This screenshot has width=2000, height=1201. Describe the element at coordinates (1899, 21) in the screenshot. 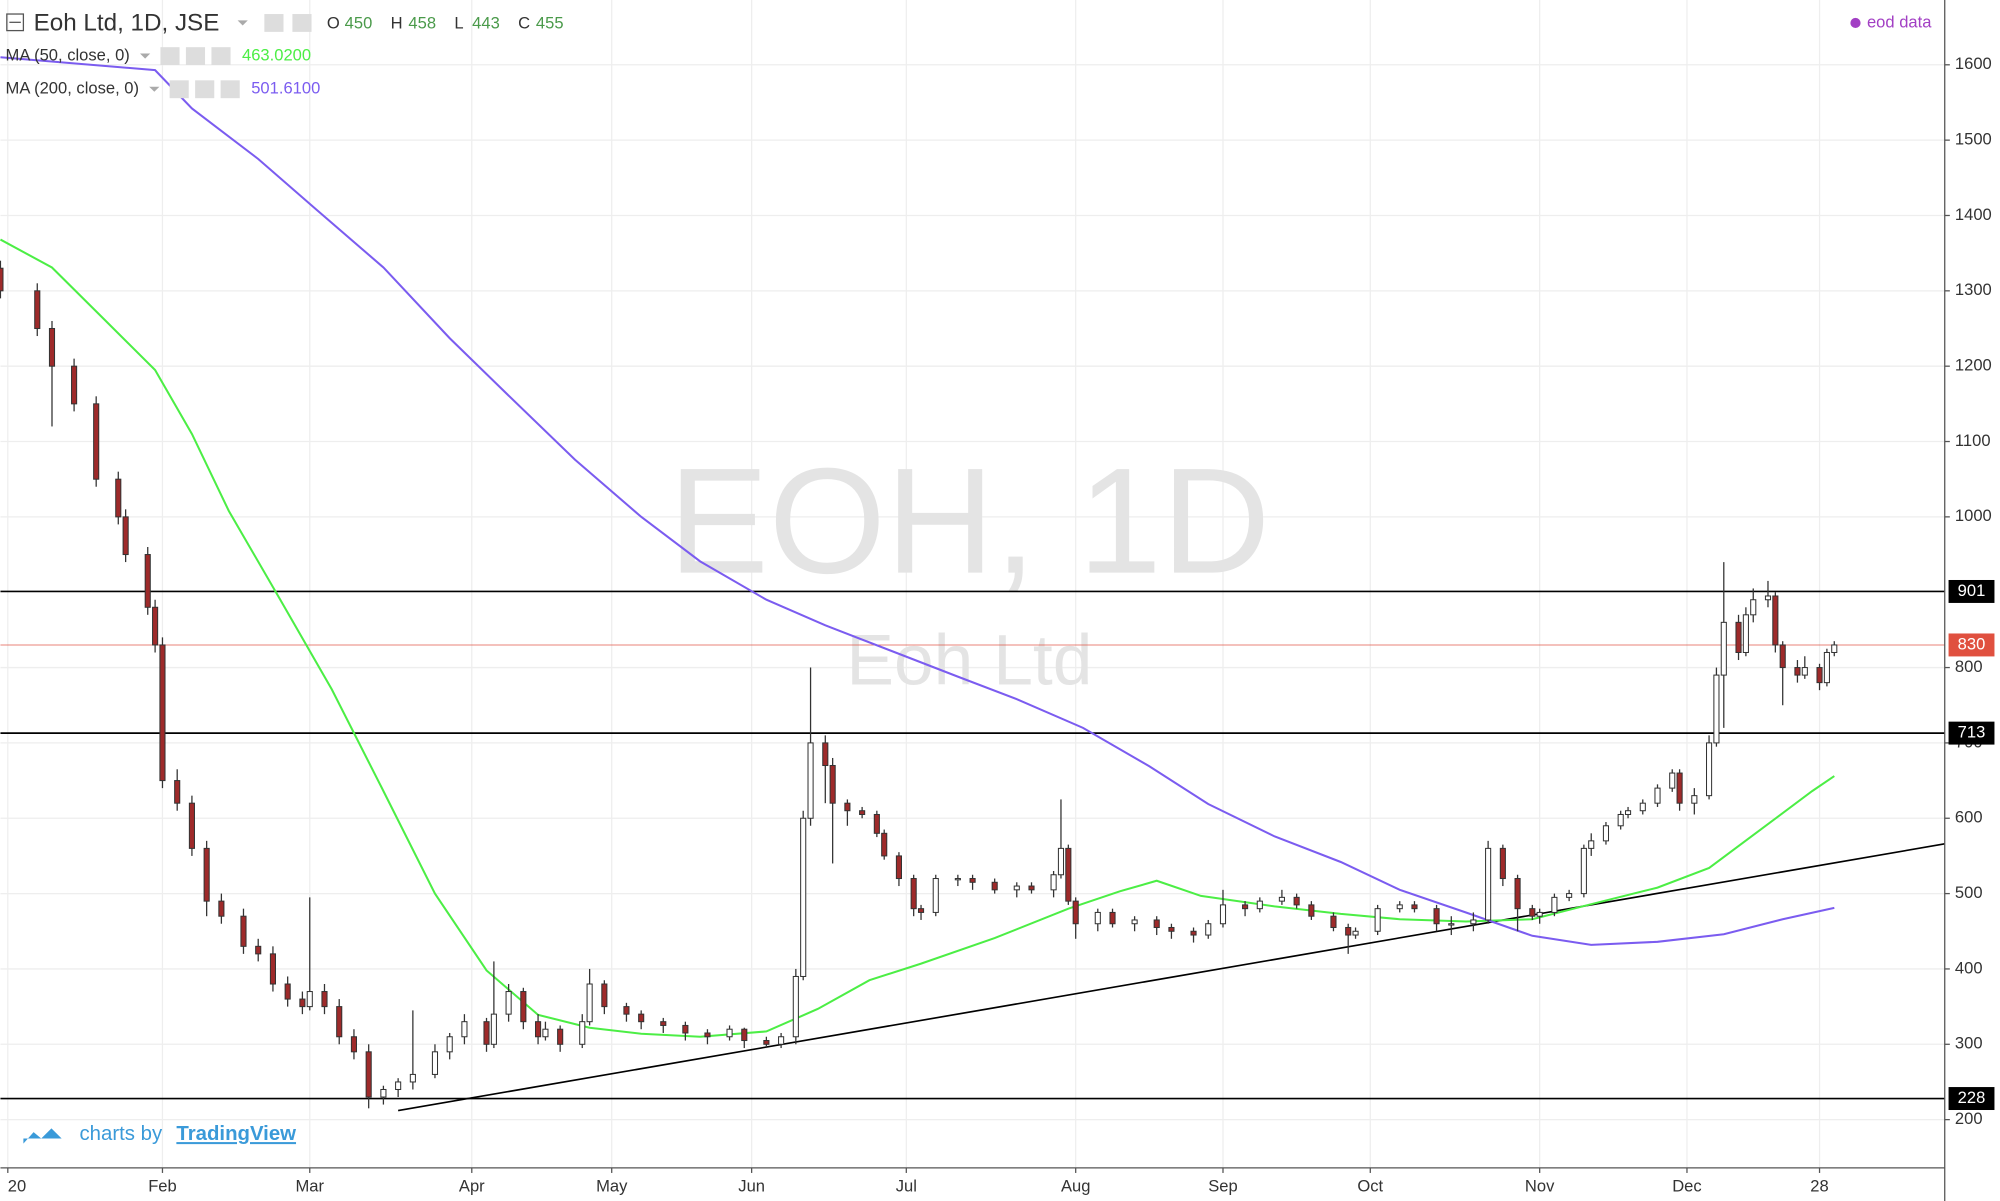

I see `source-label: eod data` at that location.